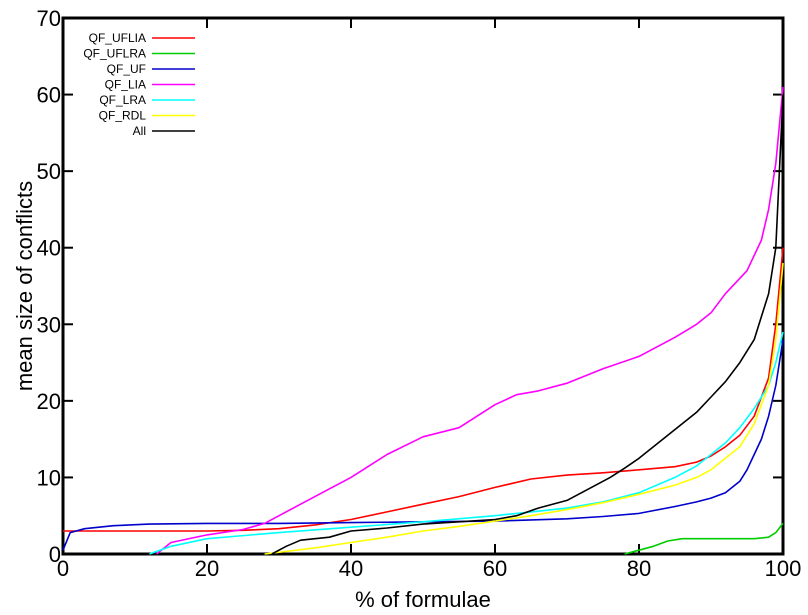 This screenshot has width=808, height=615. Describe the element at coordinates (704, 538) in the screenshot. I see `series-line-qf-uflra` at that location.